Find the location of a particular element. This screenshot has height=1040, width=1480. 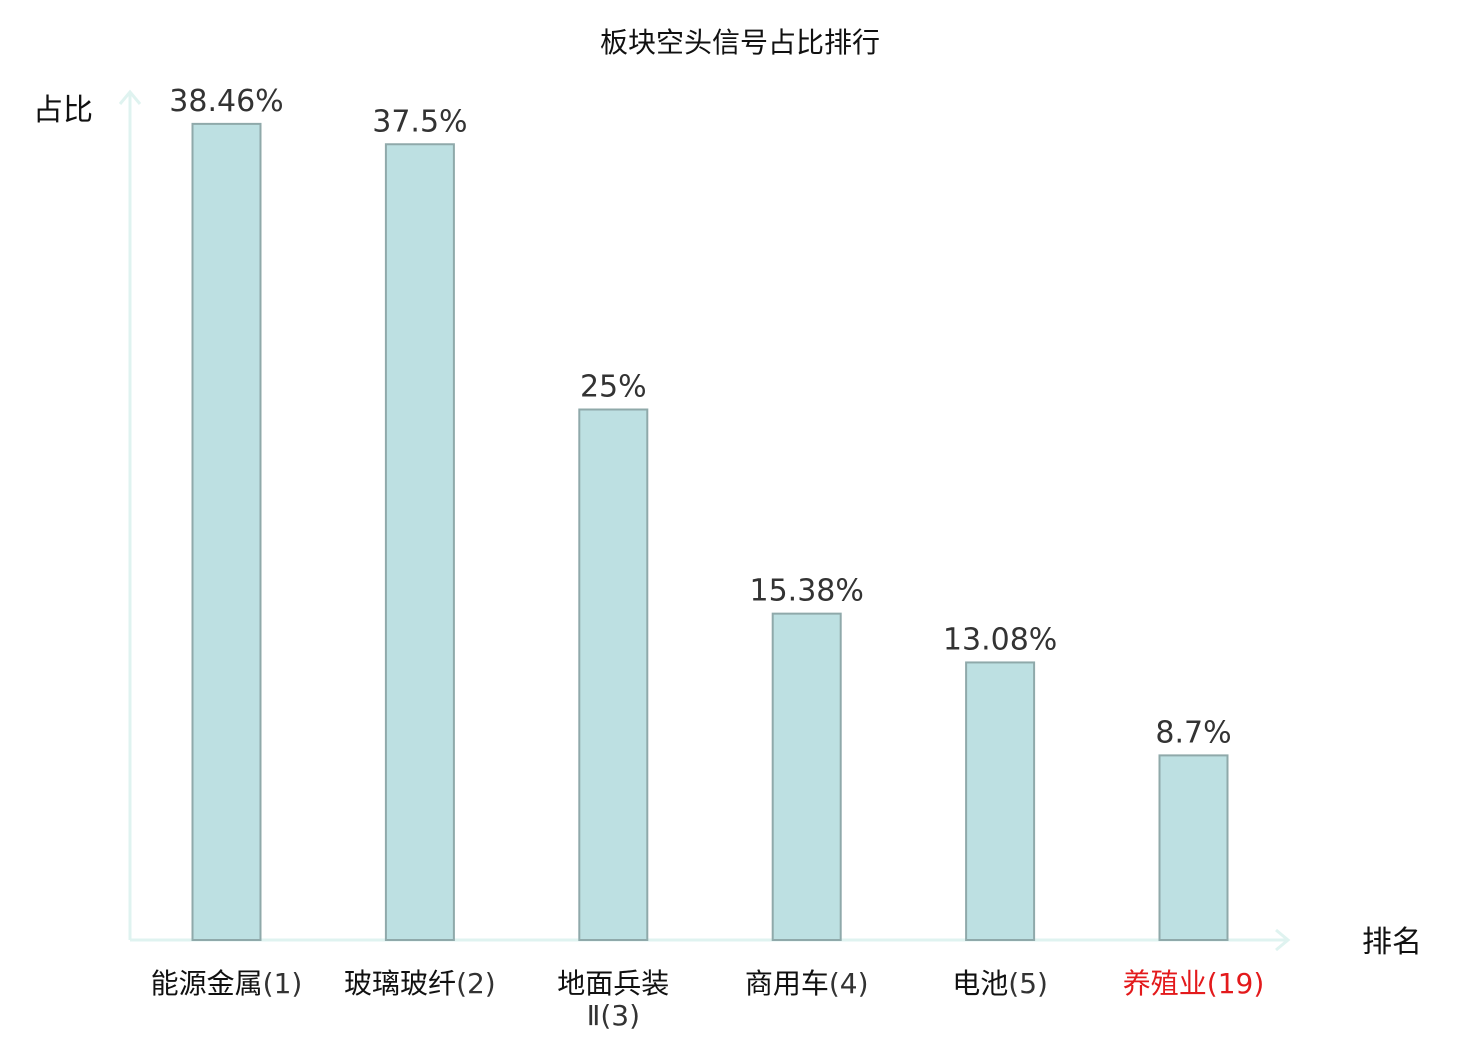

y-axis-arrow is located at coordinates (130, 97).